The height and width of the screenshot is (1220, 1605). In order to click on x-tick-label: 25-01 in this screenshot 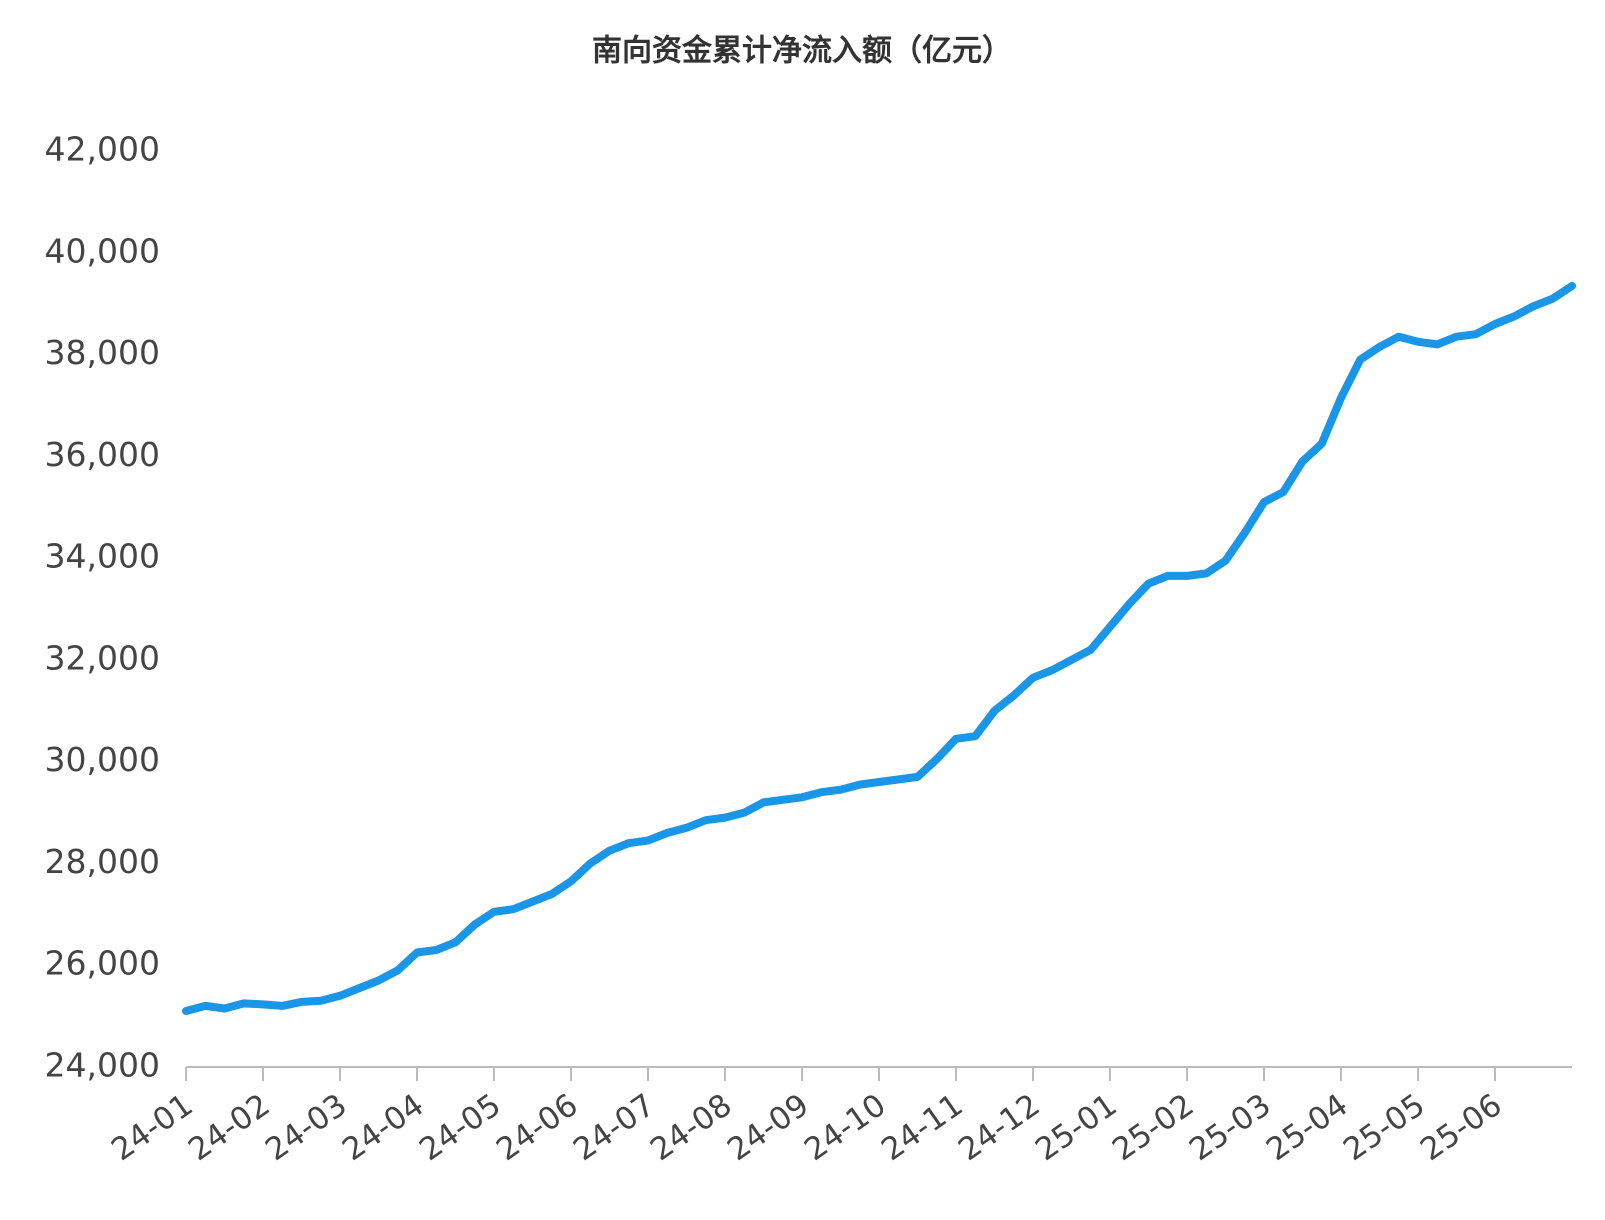, I will do `click(1076, 1127)`.